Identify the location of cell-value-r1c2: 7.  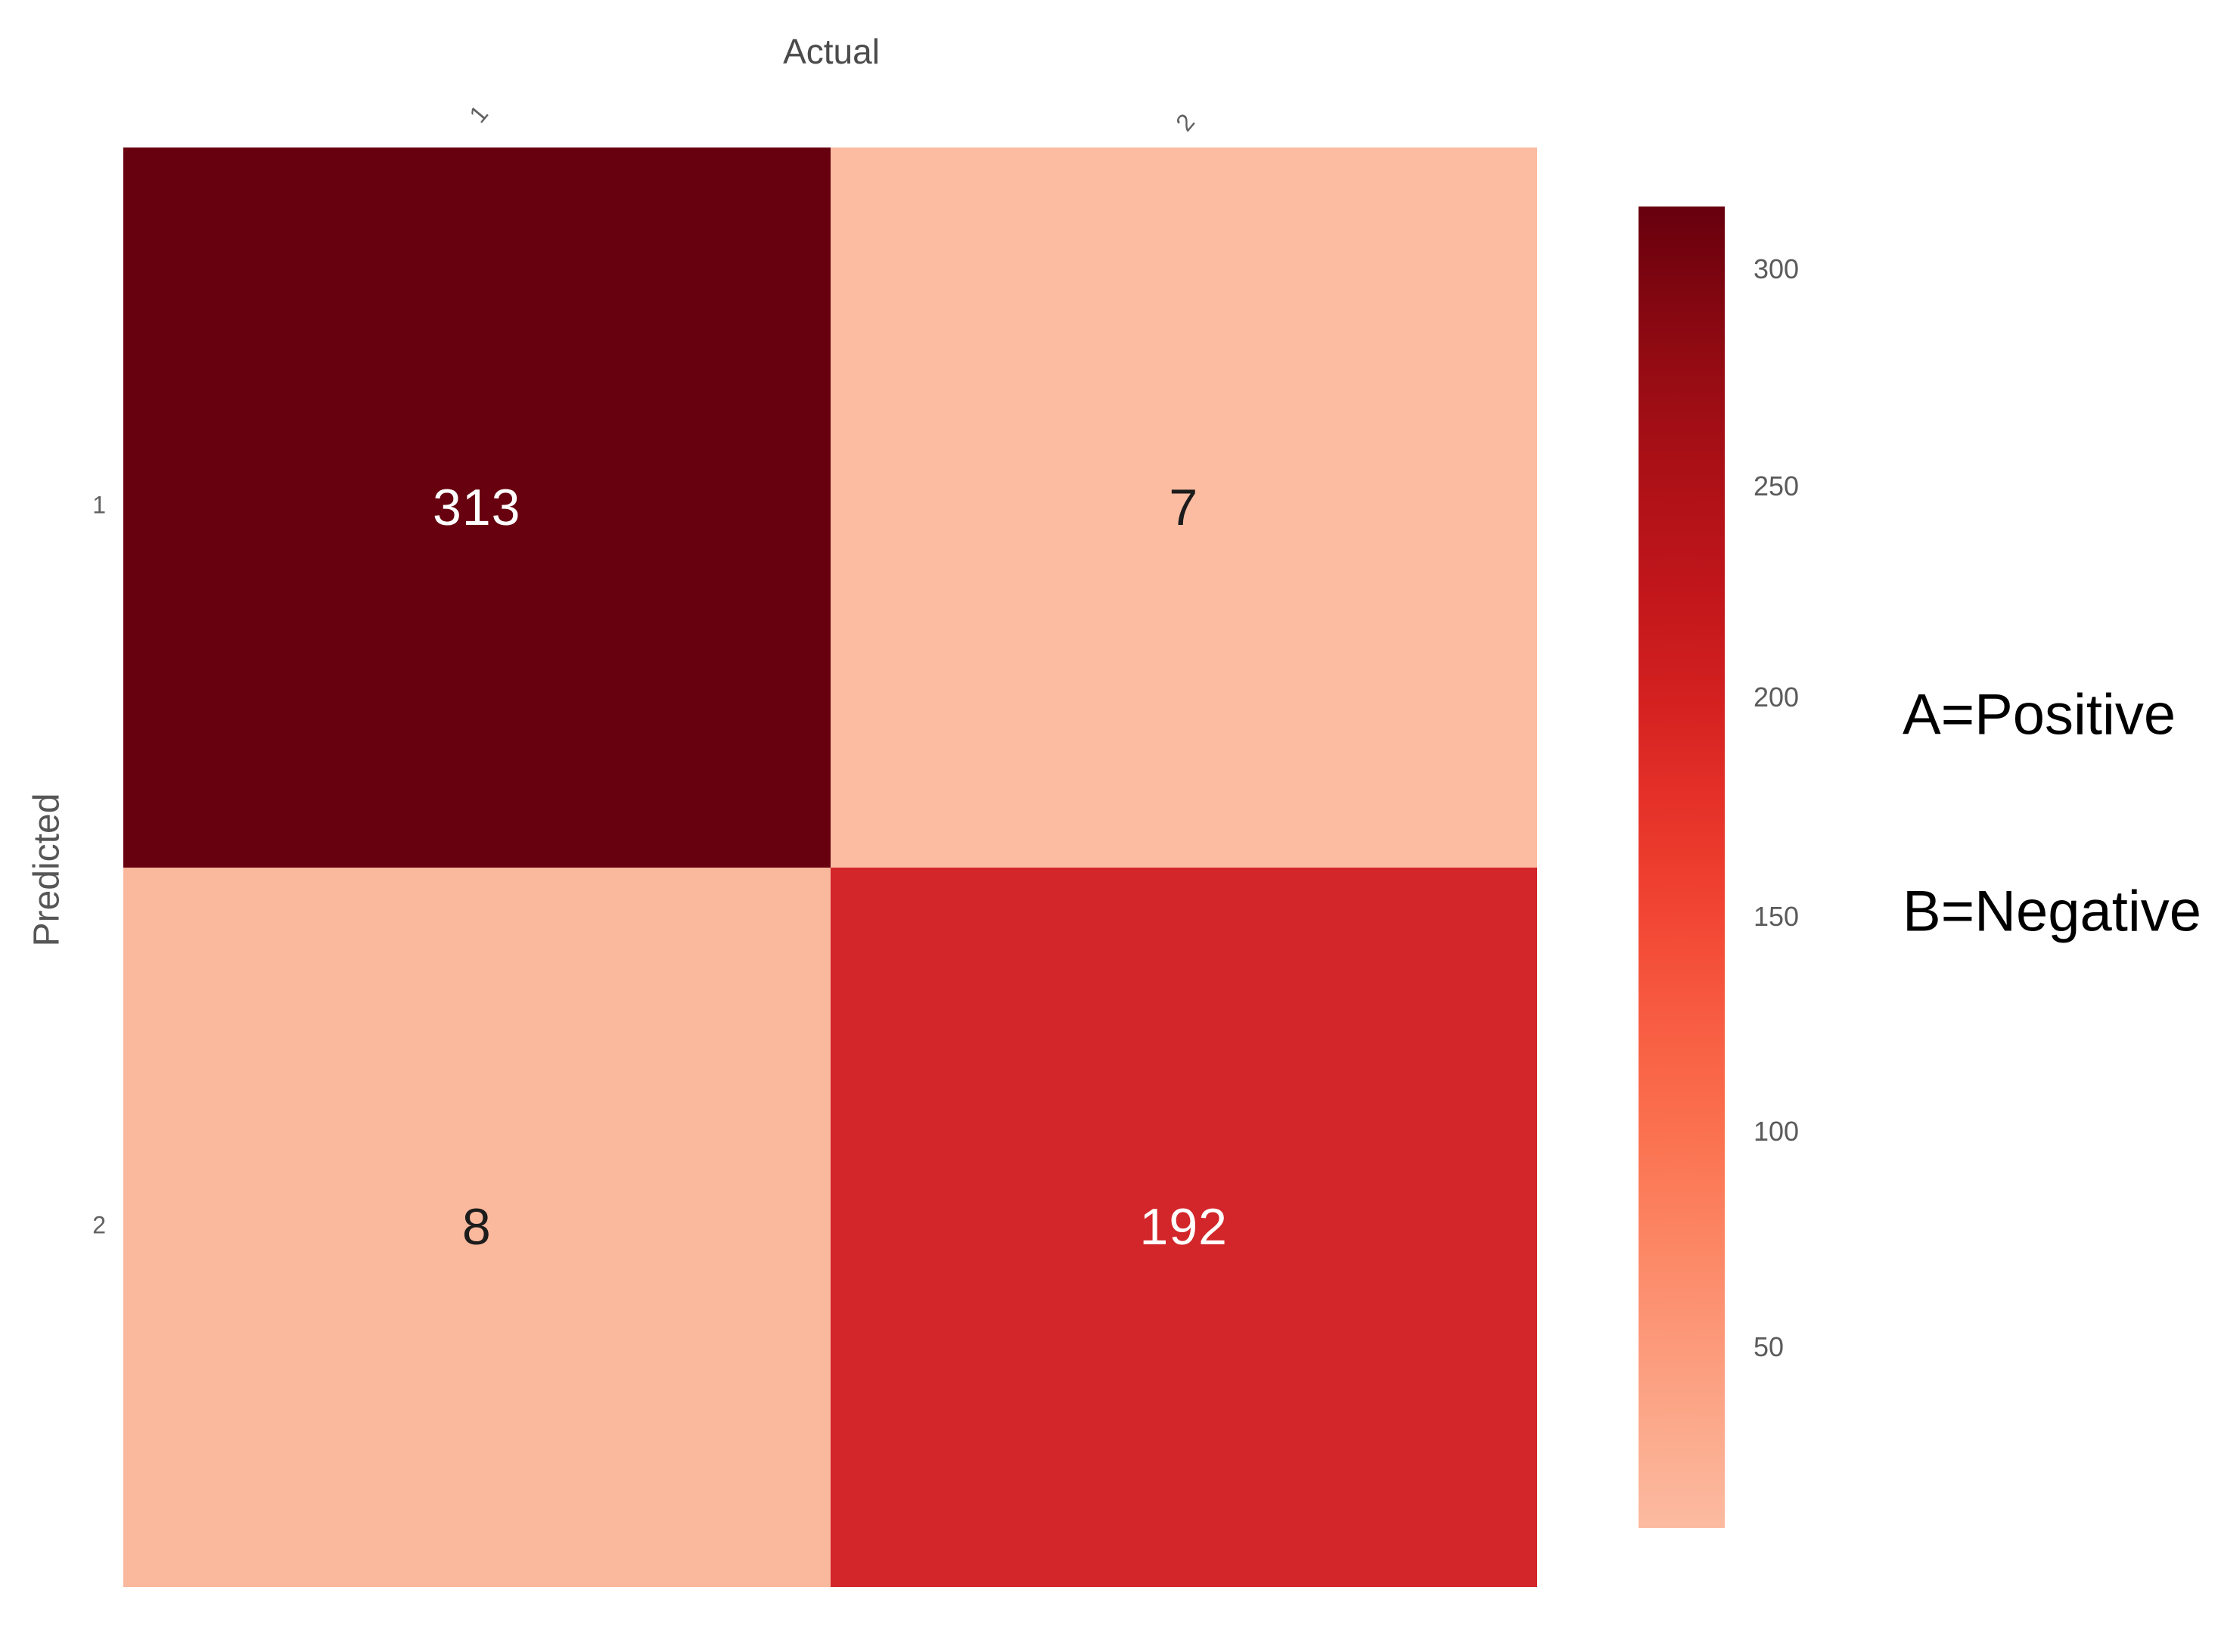
(1184, 507).